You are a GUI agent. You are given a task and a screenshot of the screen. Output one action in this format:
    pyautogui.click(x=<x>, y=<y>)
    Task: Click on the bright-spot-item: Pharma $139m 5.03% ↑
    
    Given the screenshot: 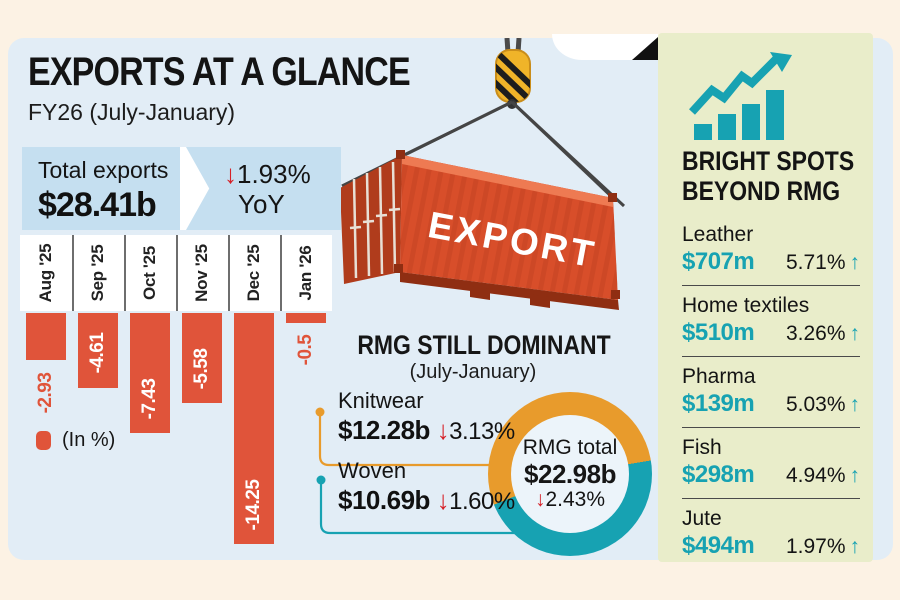 What is the action you would take?
    pyautogui.click(x=771, y=392)
    